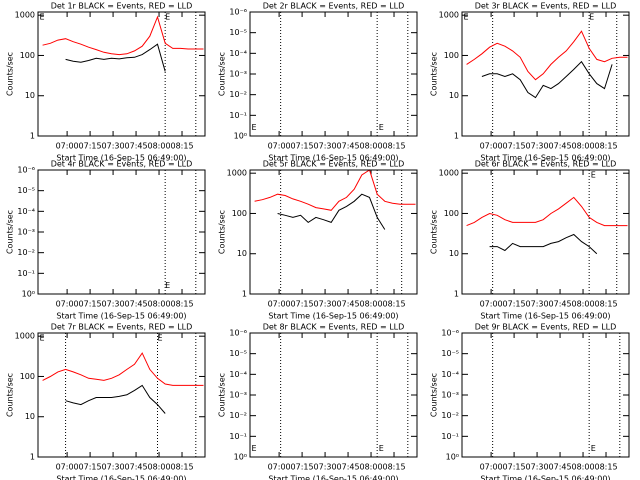 The image size is (640, 480). Describe the element at coordinates (334, 164) in the screenshot. I see `panel-title: Det 5r BLACK = Events, RED = LLD` at that location.